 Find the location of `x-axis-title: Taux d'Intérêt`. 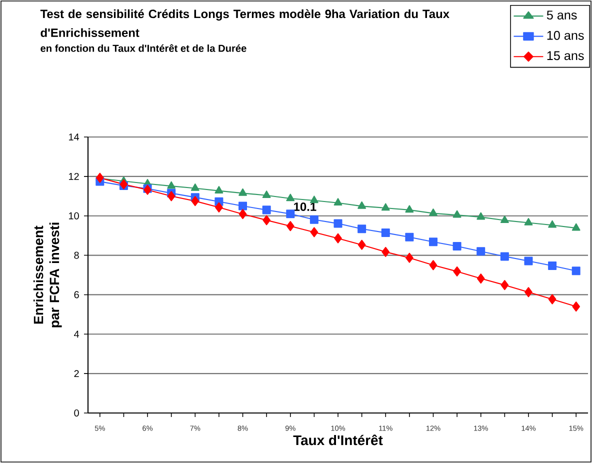

x-axis-title: Taux d'Intérêt is located at coordinates (338, 440).